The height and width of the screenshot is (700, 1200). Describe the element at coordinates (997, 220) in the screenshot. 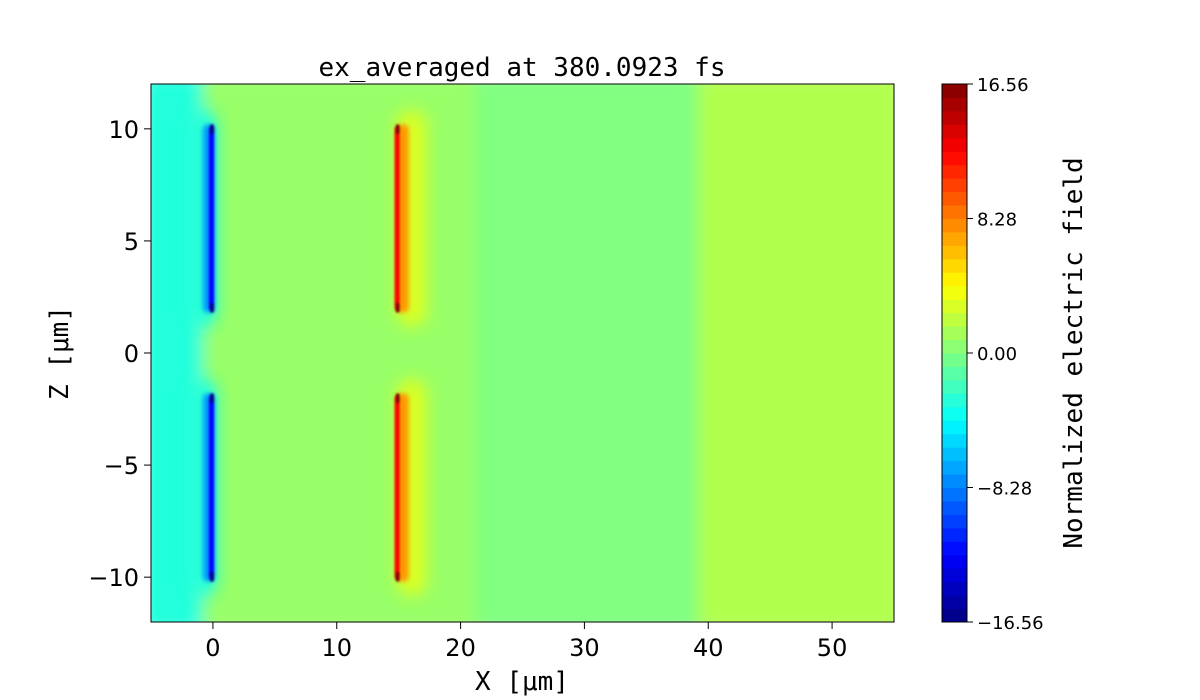

I see `colorbar-tick-label: 8.28` at that location.